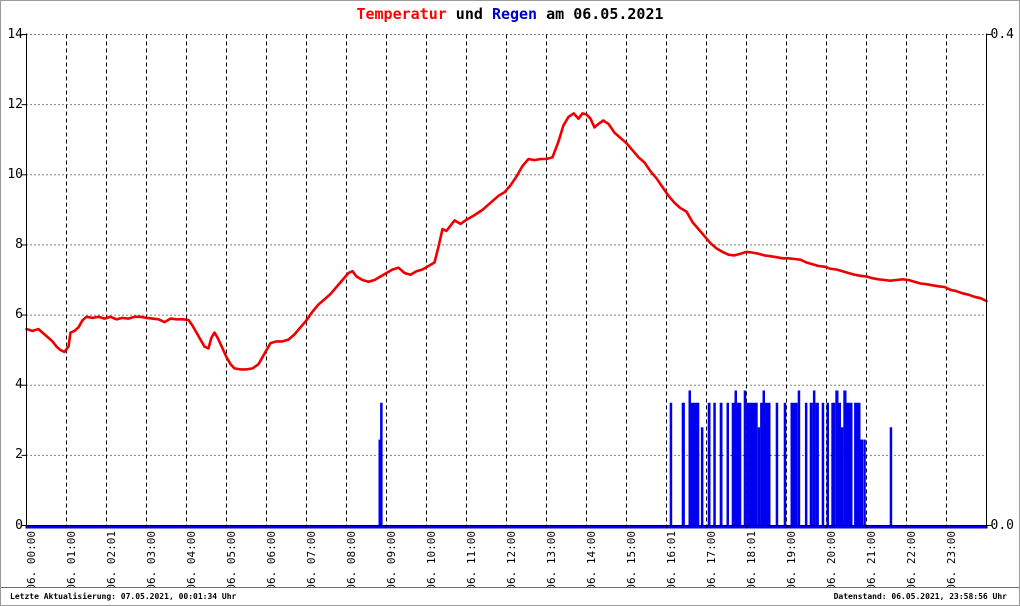 This screenshot has height=606, width=1020. Describe the element at coordinates (19, 385) in the screenshot. I see `y-tick-label-left: 4` at that location.